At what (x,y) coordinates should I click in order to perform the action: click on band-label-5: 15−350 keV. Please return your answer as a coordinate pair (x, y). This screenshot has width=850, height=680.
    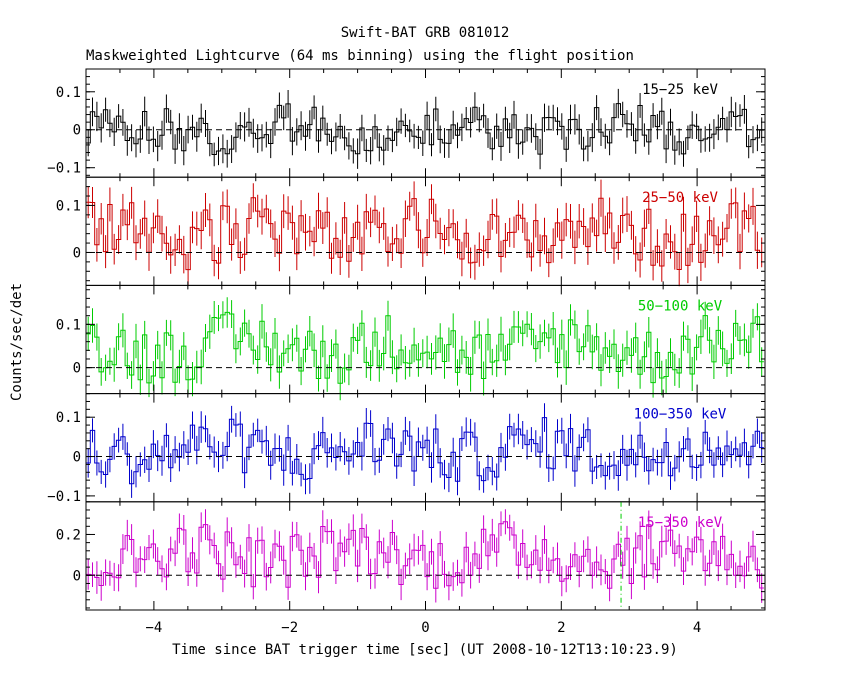
    Looking at the image, I should click on (680, 523).